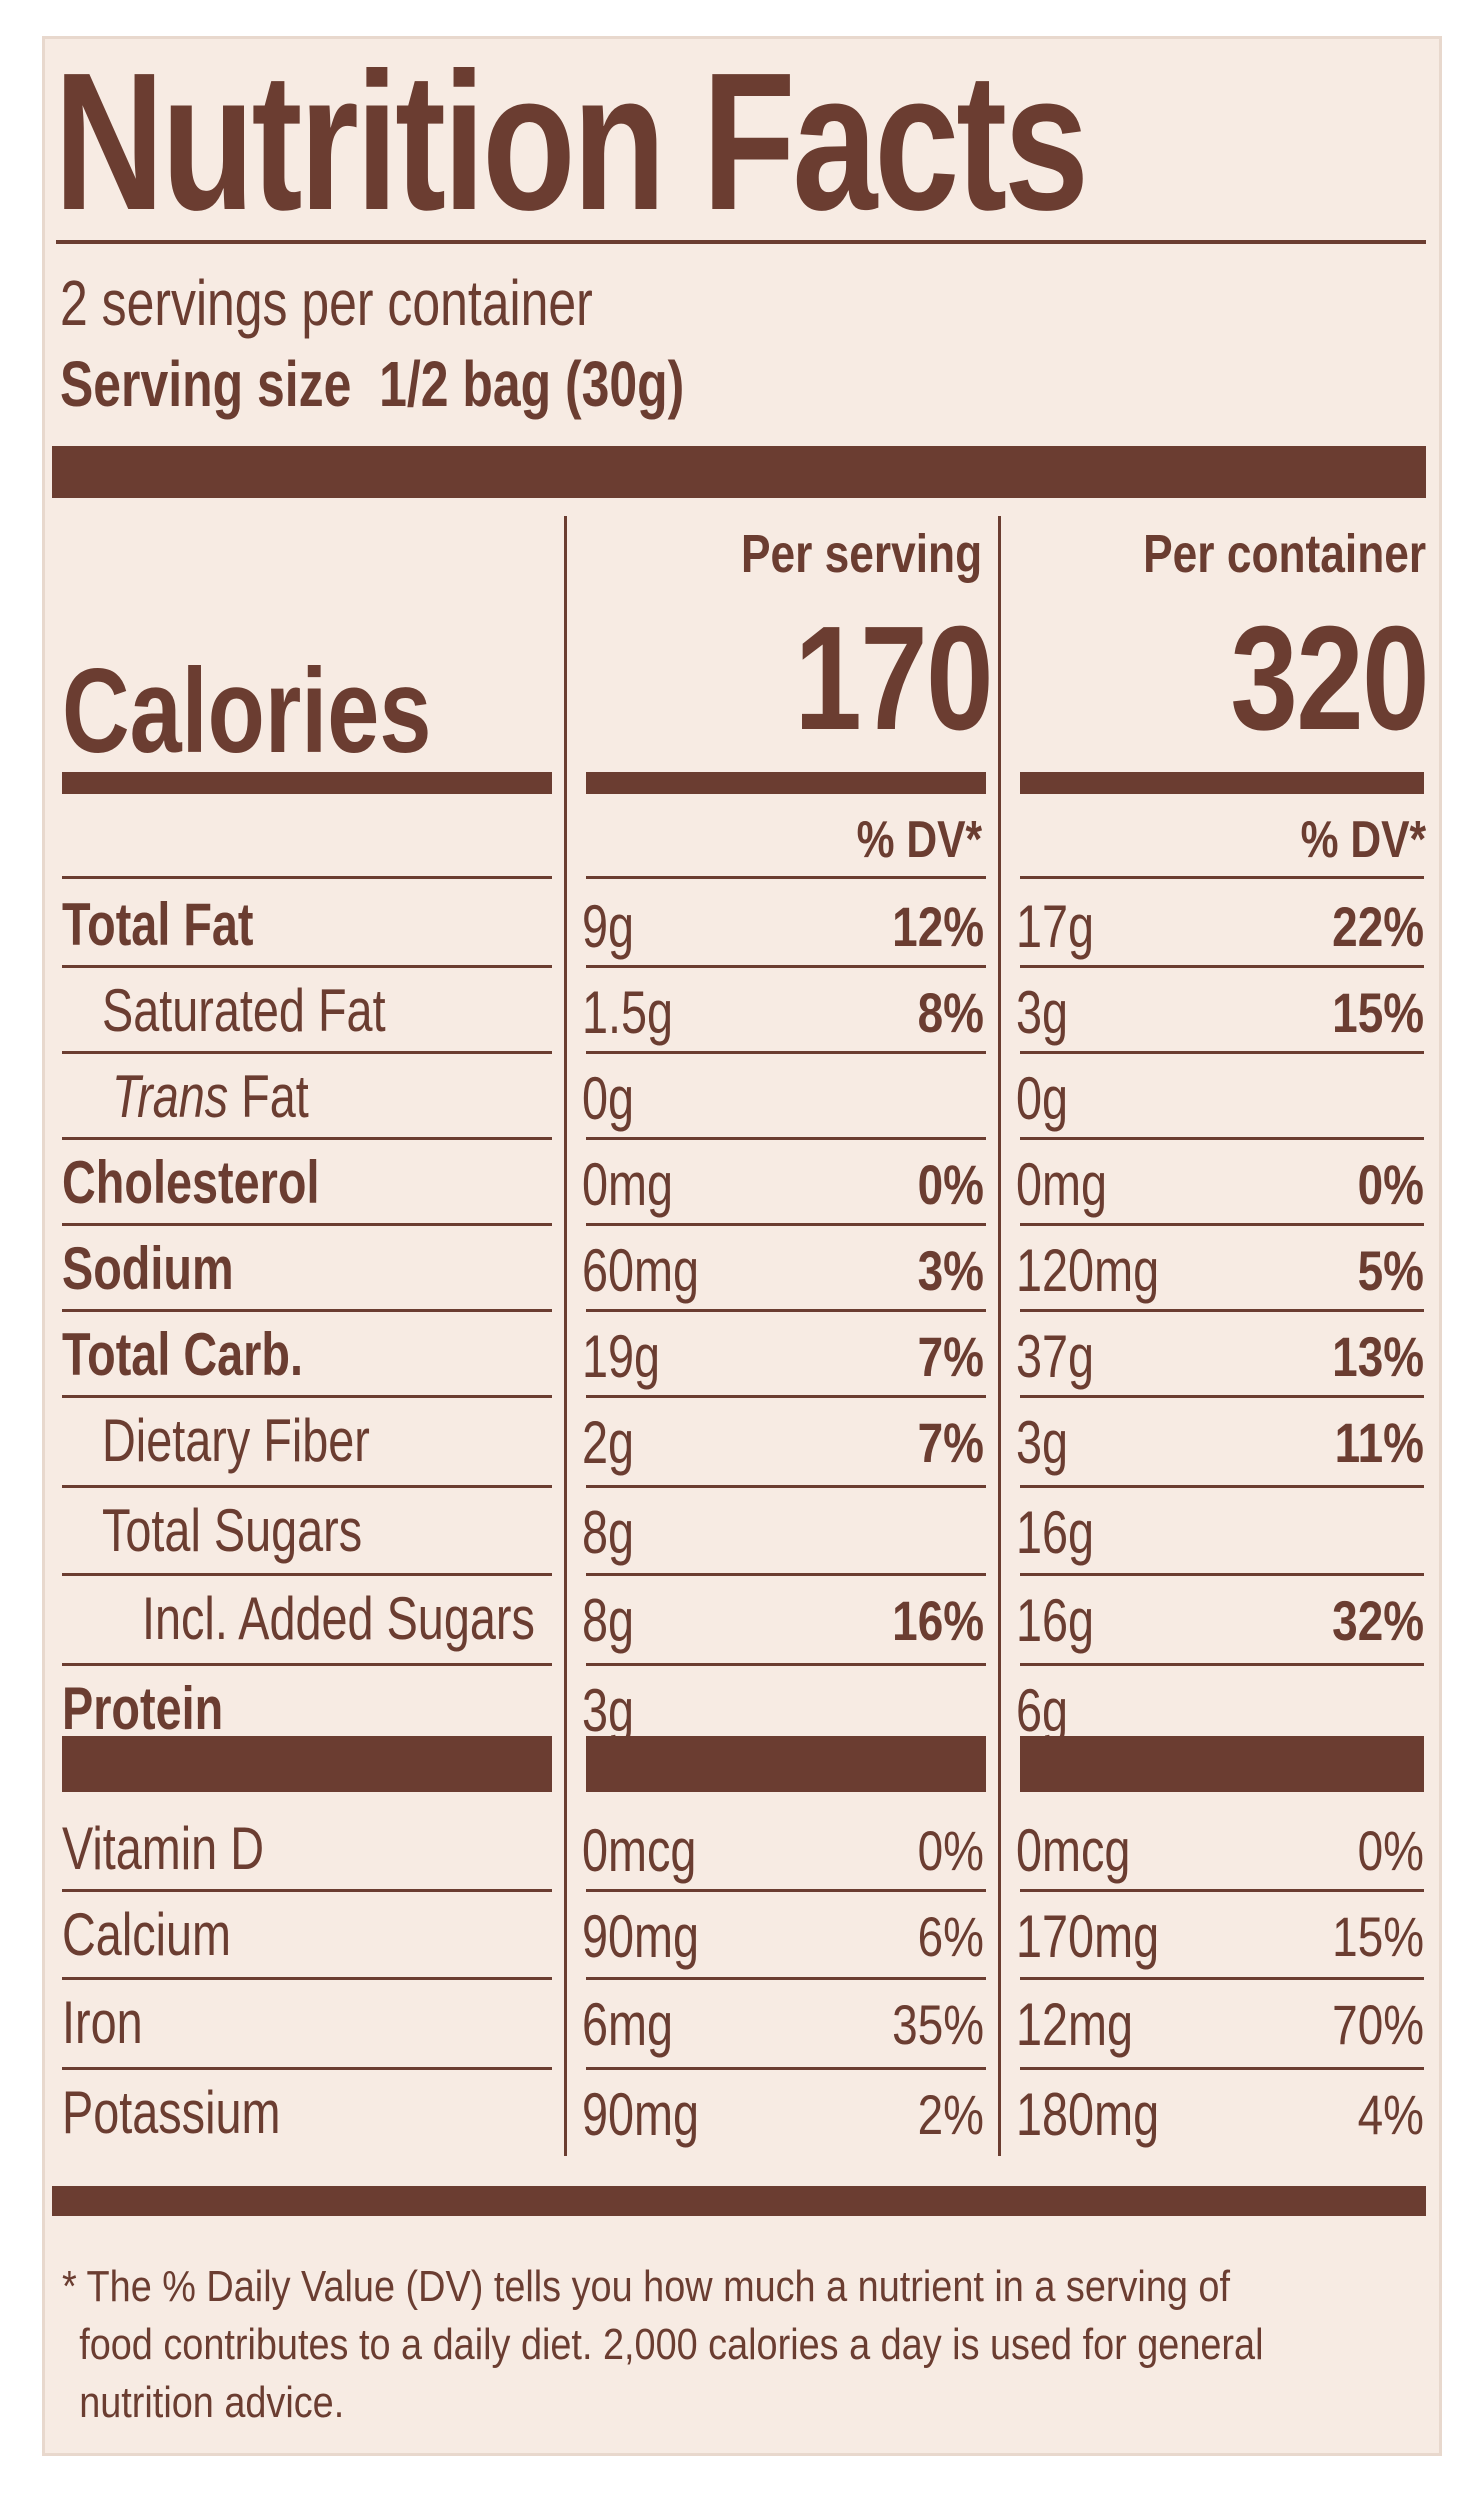 This screenshot has height=2500, width=1481. Describe the element at coordinates (307, 783) in the screenshot. I see `calories-rule-left` at that location.